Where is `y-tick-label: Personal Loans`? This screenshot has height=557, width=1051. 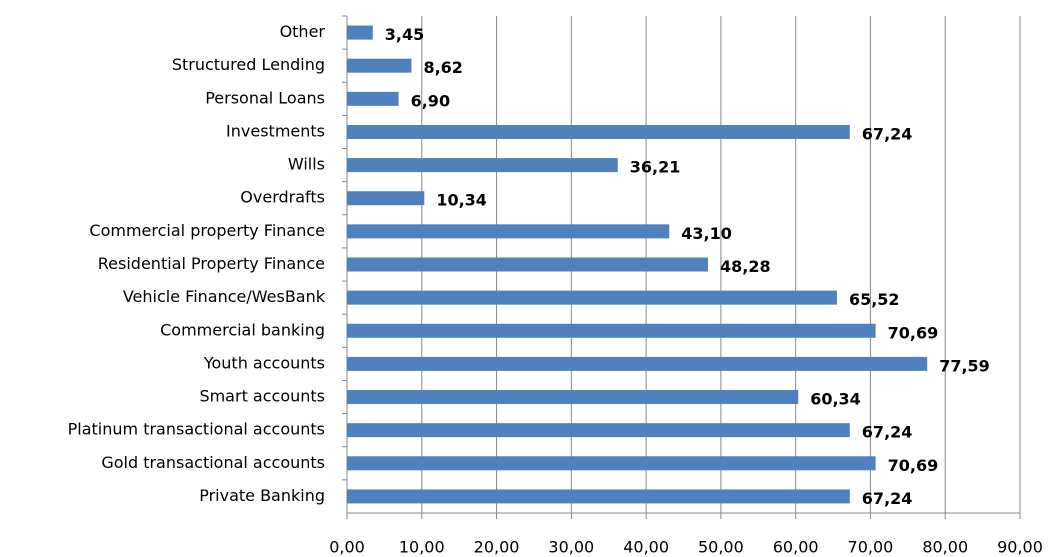 y-tick-label: Personal Loans is located at coordinates (265, 97).